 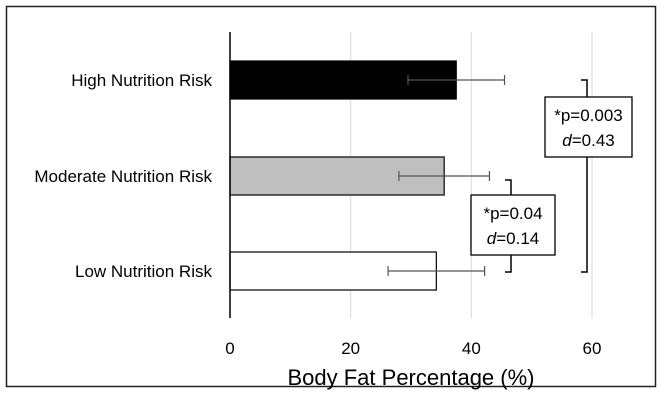 What do you see at coordinates (410, 377) in the screenshot?
I see `x-axis-title: Body Fat Percentage (%)` at bounding box center [410, 377].